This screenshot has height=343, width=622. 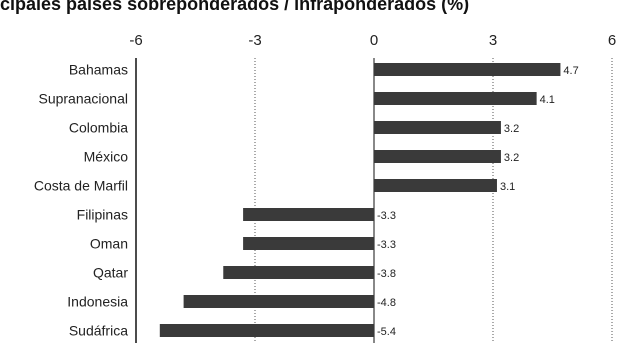 What do you see at coordinates (81, 186) in the screenshot?
I see `category-label: Costa de Marfil` at bounding box center [81, 186].